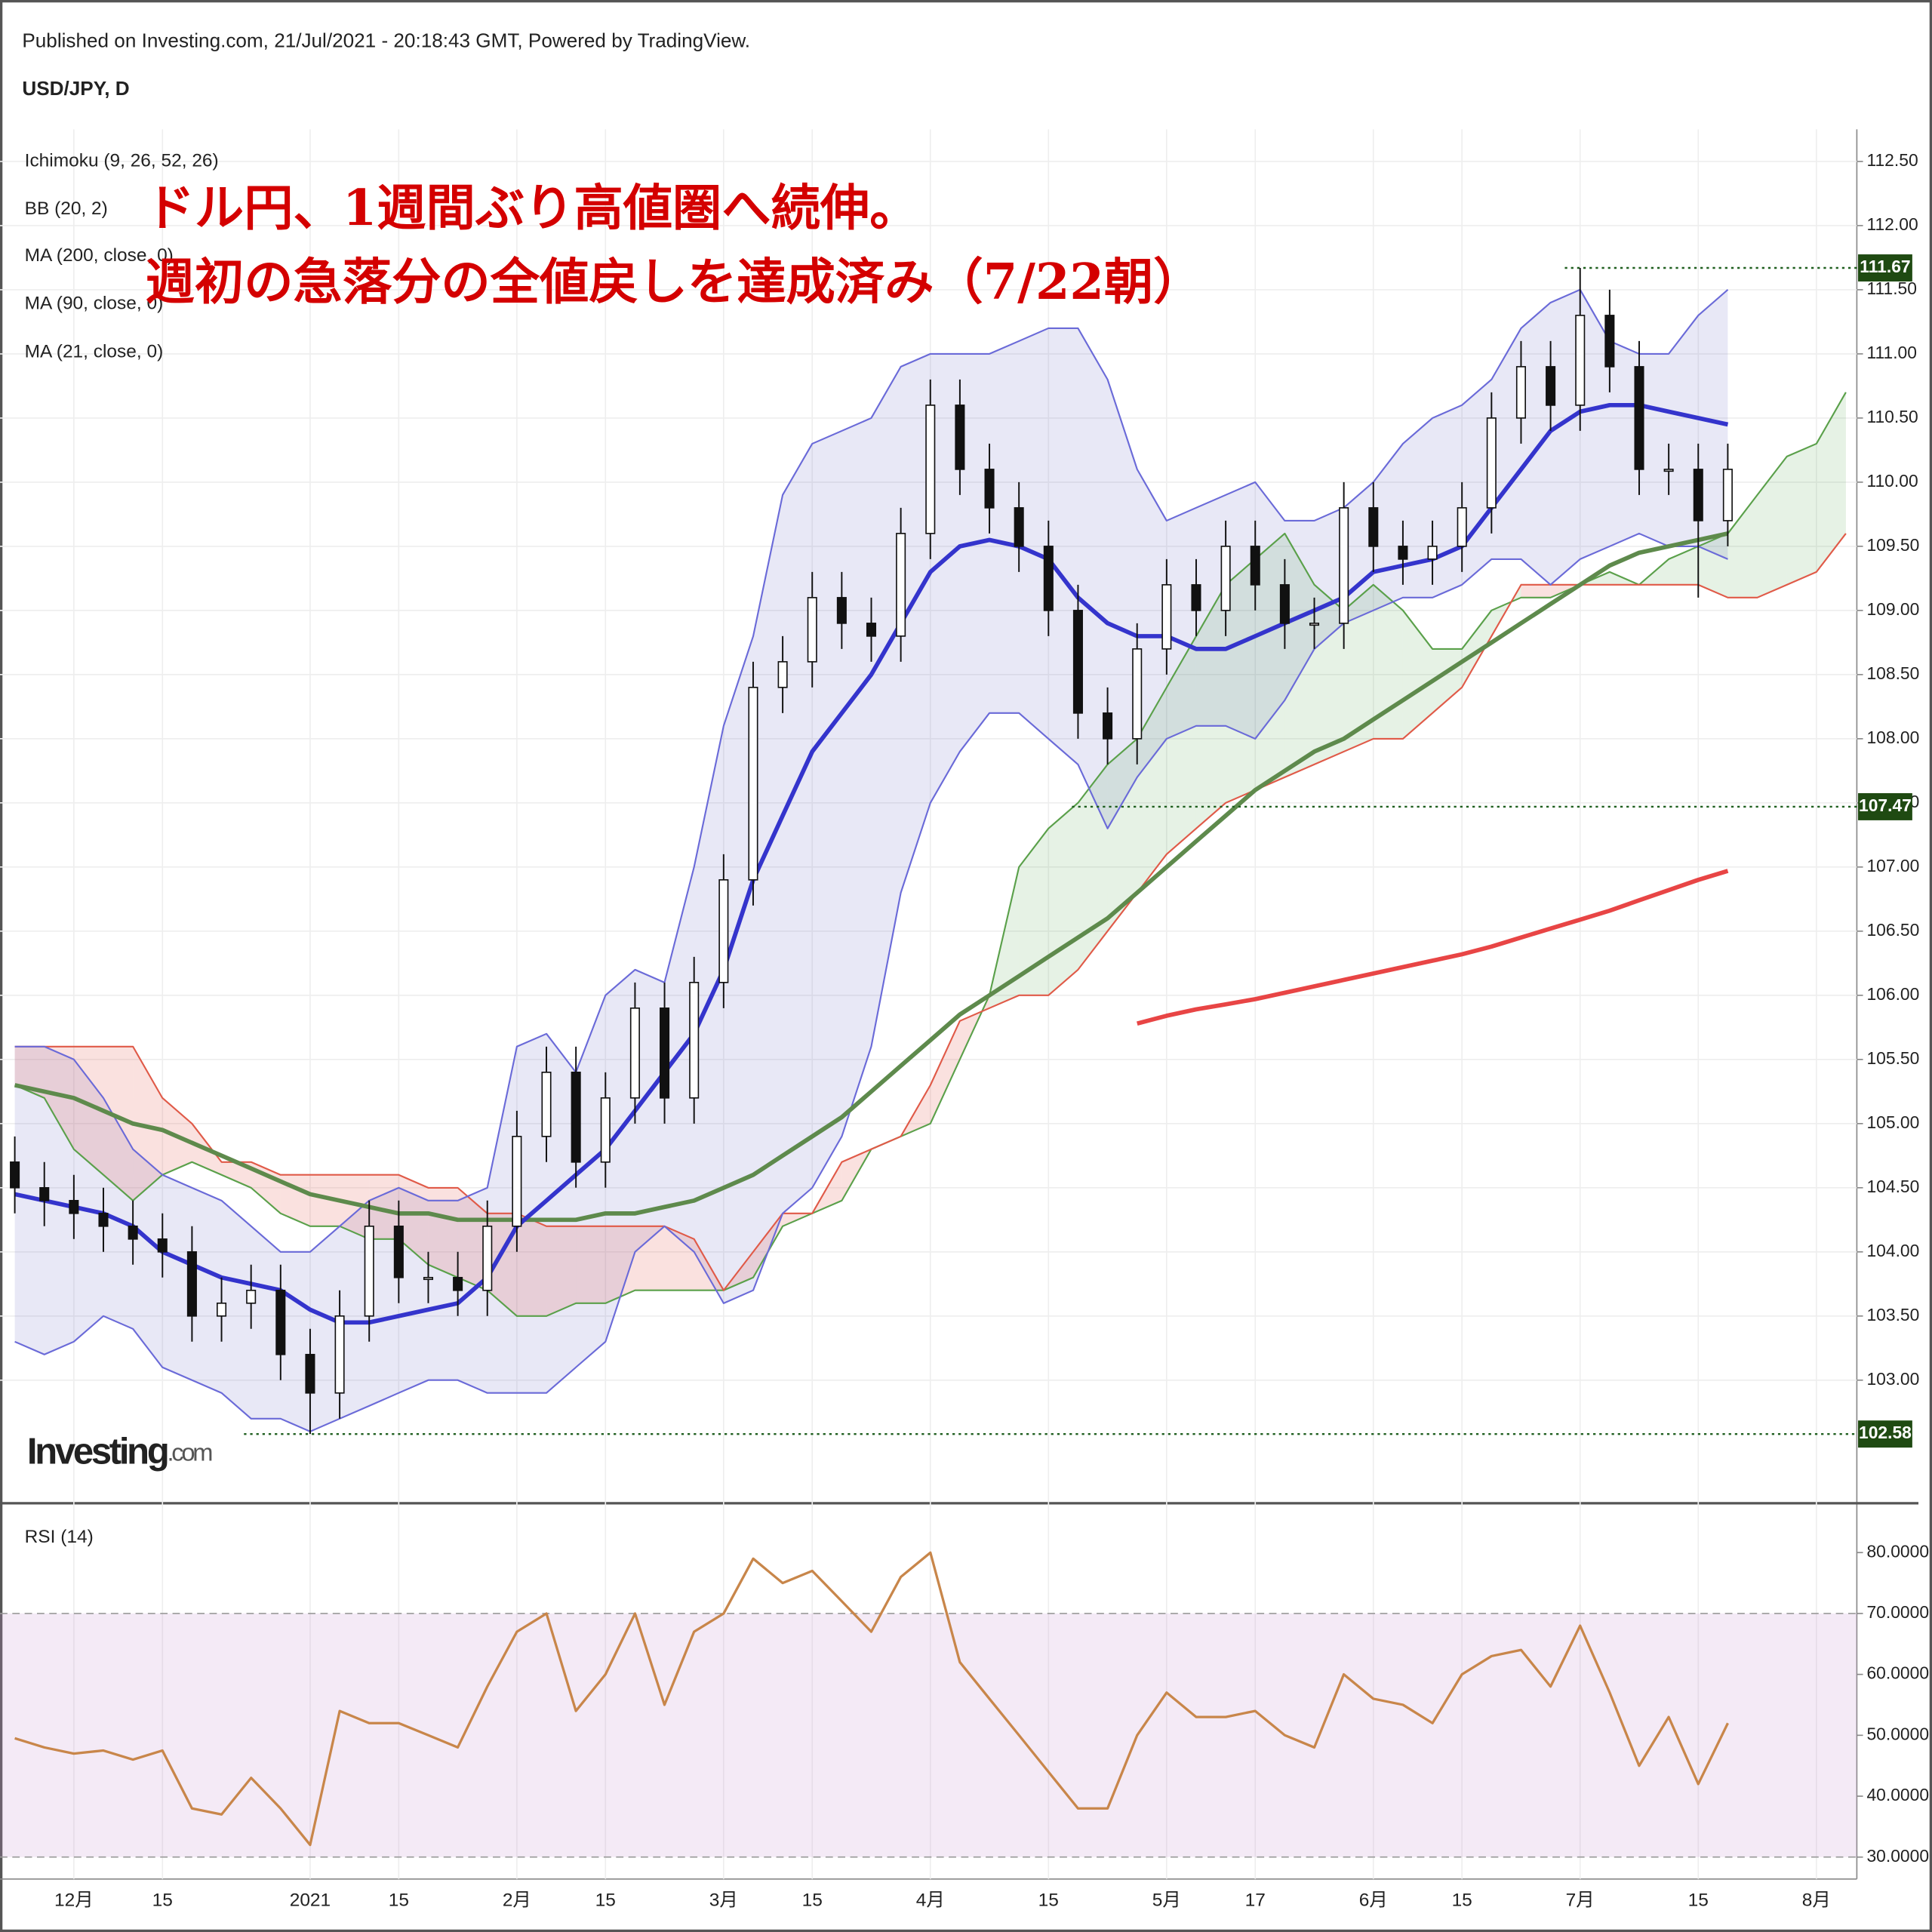 The height and width of the screenshot is (1932, 1932). I want to click on y-tick-label: 110.50, so click(1892, 416).